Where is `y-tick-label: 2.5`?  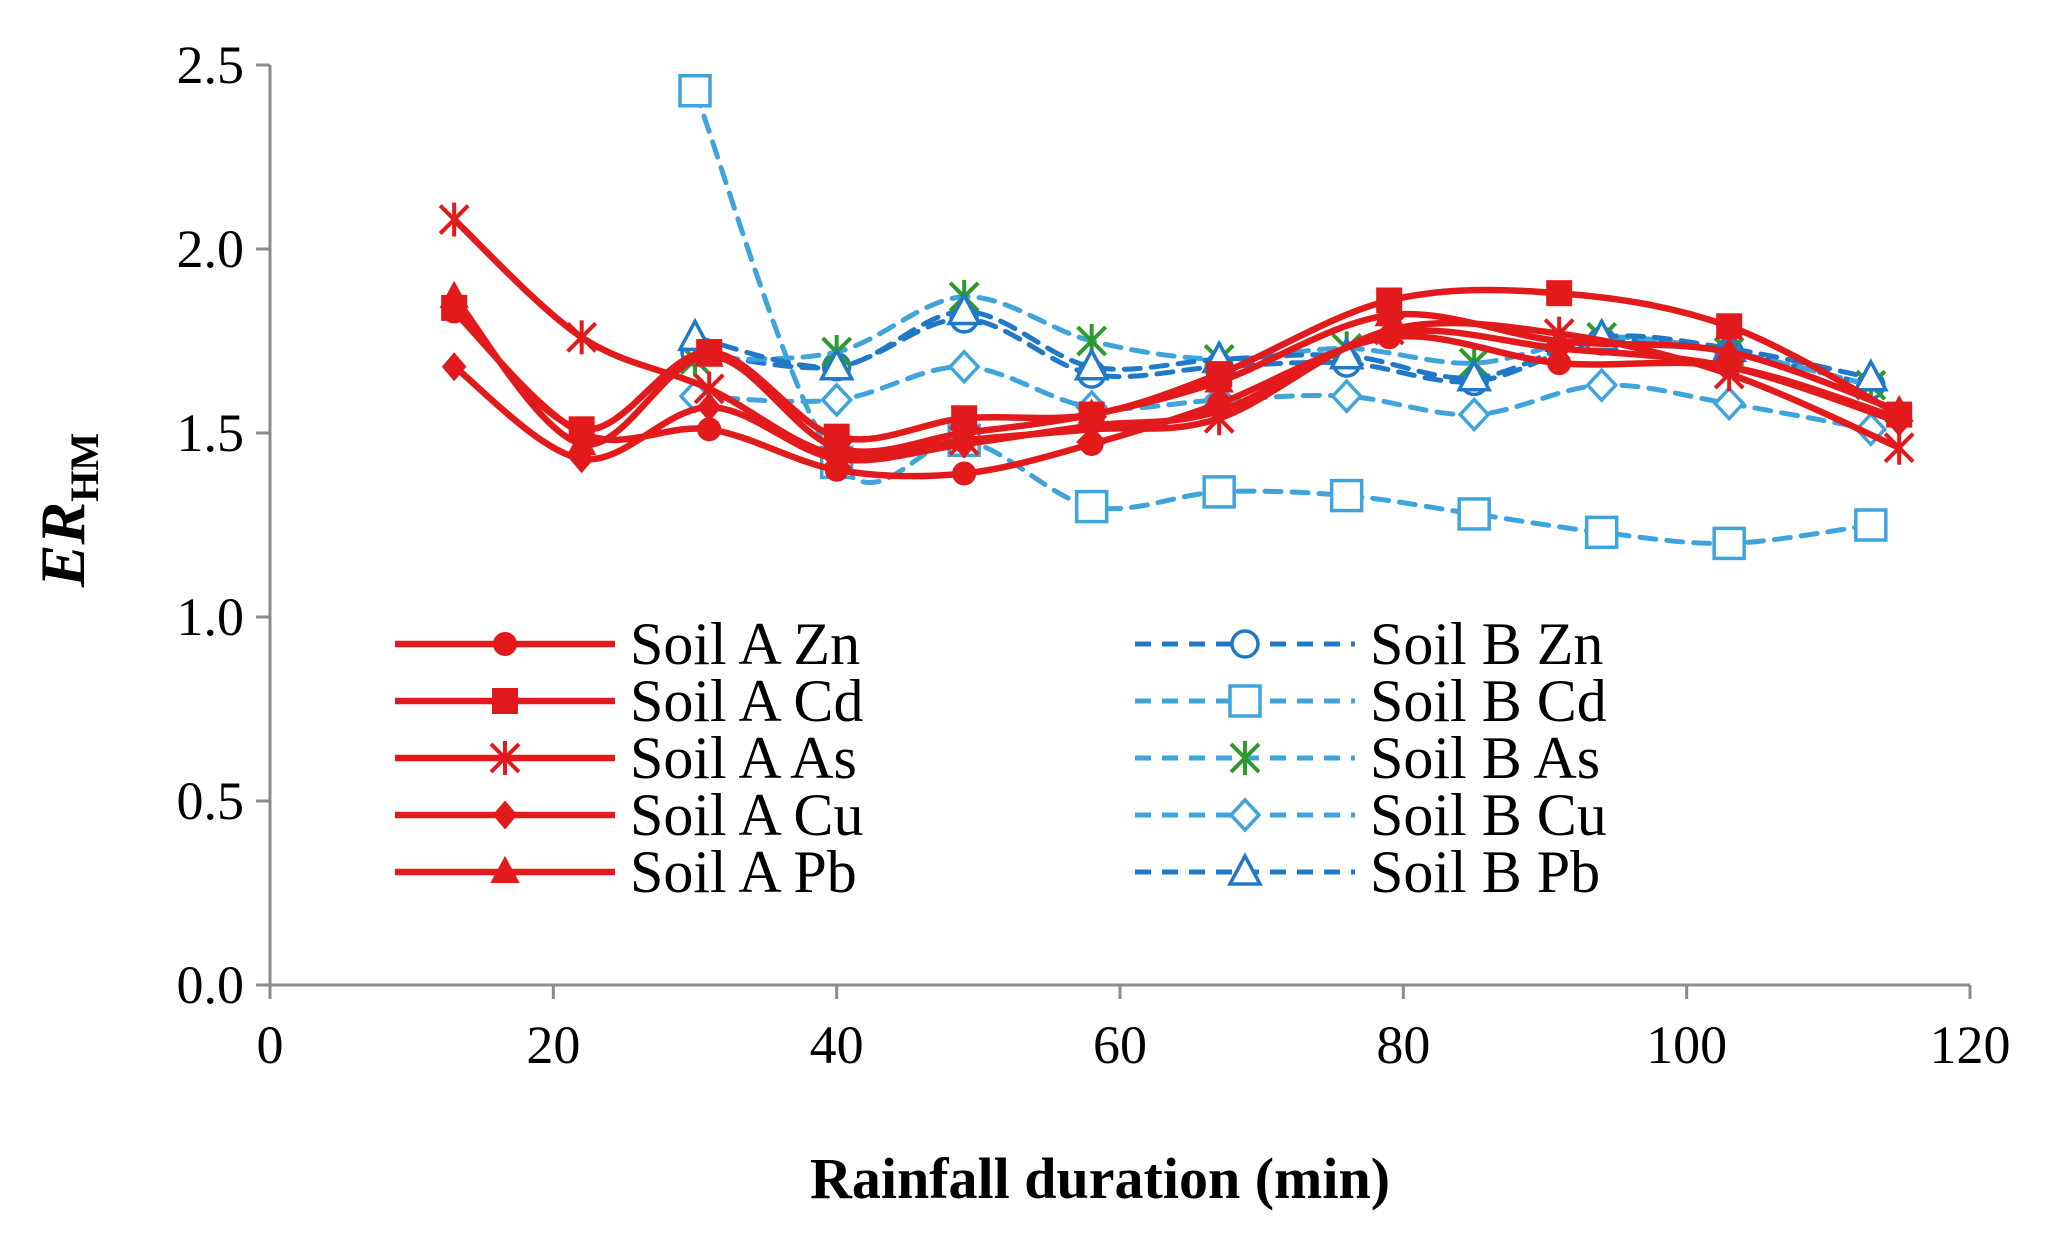 y-tick-label: 2.5 is located at coordinates (211, 65).